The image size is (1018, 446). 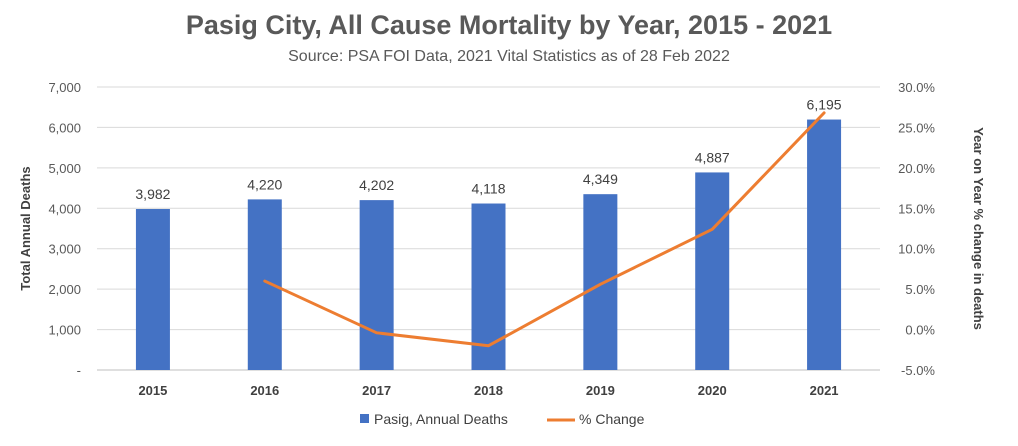 I want to click on y-tick-label: 6,000, so click(x=64, y=127).